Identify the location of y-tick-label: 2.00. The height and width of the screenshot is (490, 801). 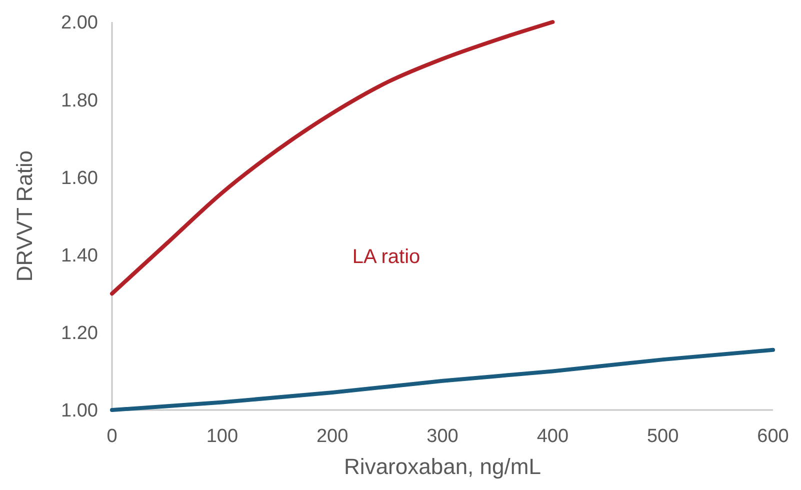
(79, 23).